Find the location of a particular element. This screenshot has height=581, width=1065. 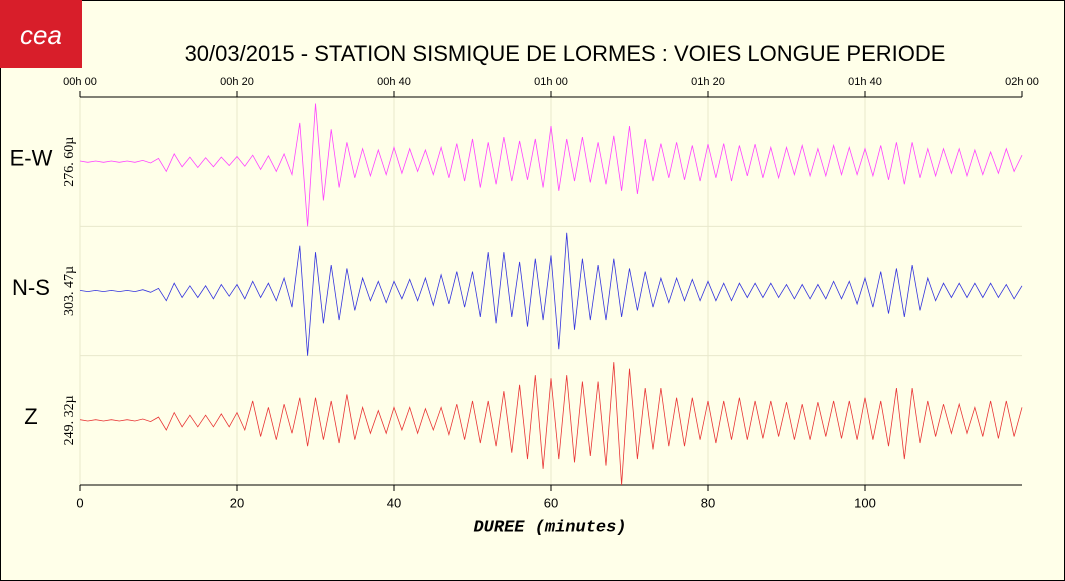

x2-tick-label: 00h 40 is located at coordinates (394, 82).